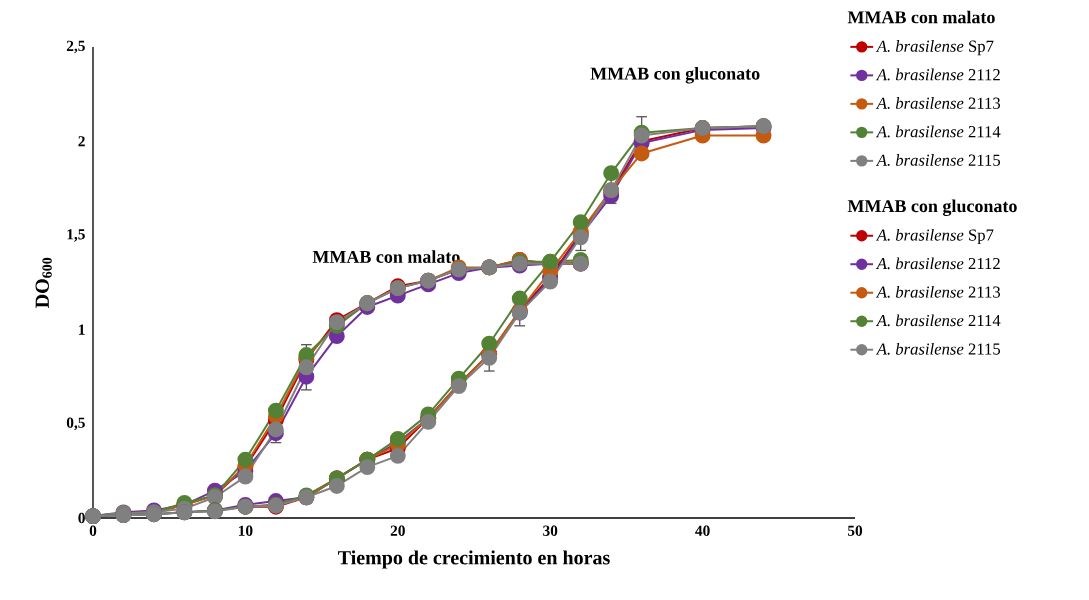 The height and width of the screenshot is (600, 1089). I want to click on x-axis-title: Tiempo de crecimiento en horas, so click(474, 559).